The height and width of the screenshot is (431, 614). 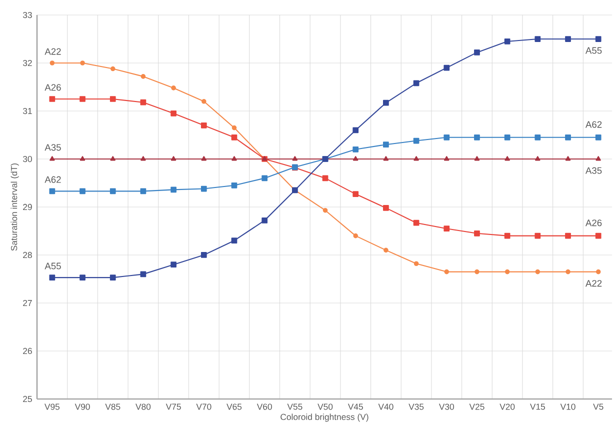 What do you see at coordinates (82, 407) in the screenshot?
I see `x-tick-label: V90` at bounding box center [82, 407].